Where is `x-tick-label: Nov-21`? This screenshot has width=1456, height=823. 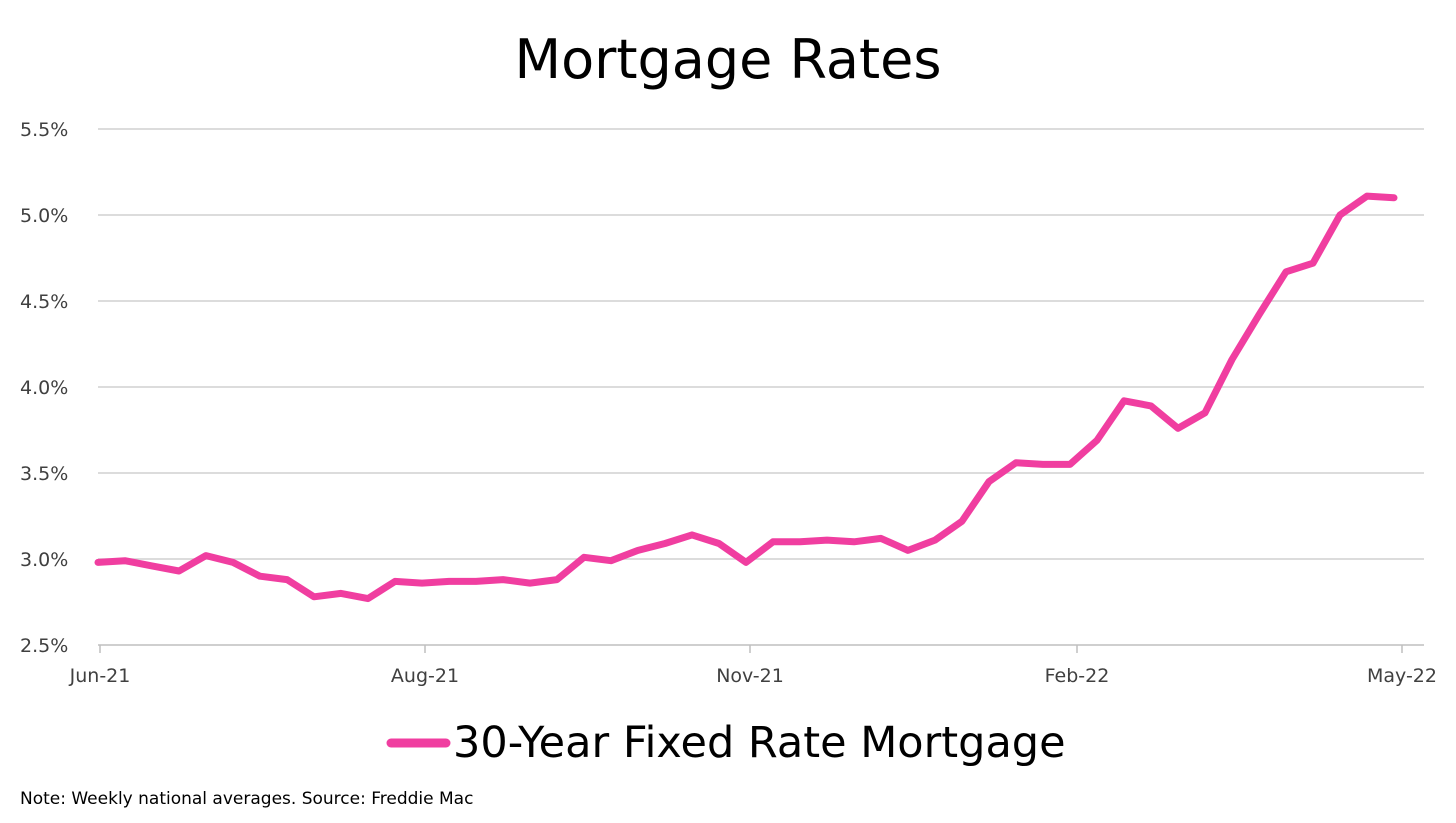
x-tick-label: Nov-21 is located at coordinates (750, 676).